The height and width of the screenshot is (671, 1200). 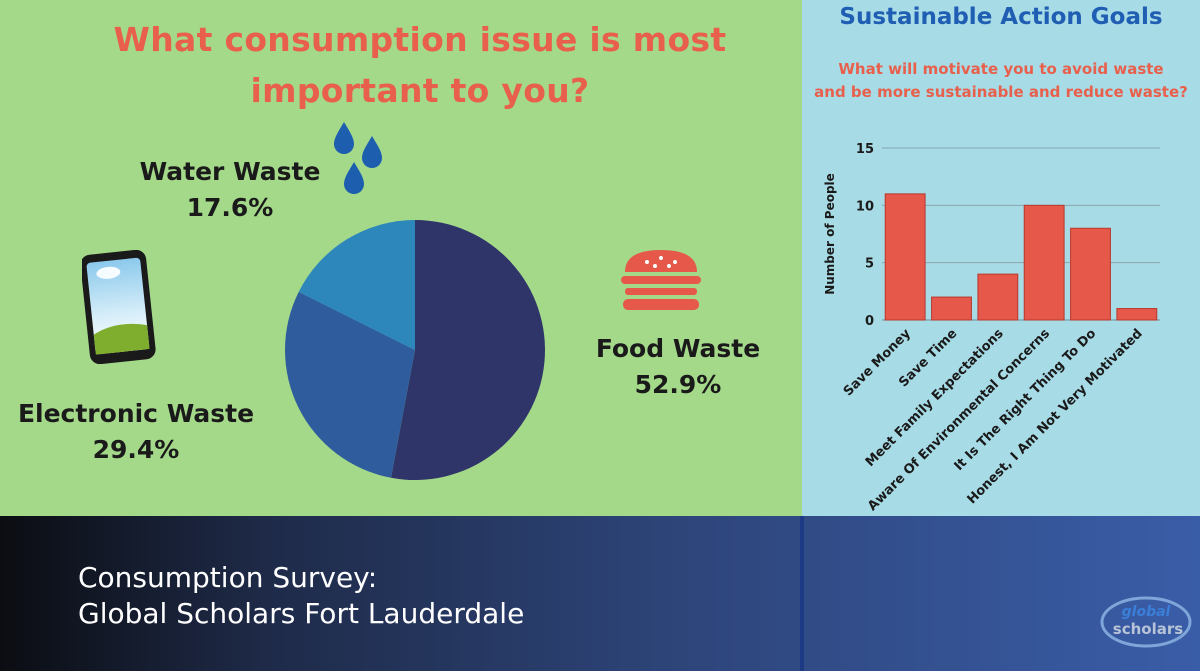 What do you see at coordinates (420, 39) in the screenshot?
I see `pie-title-line-1: What consumption issue is most` at bounding box center [420, 39].